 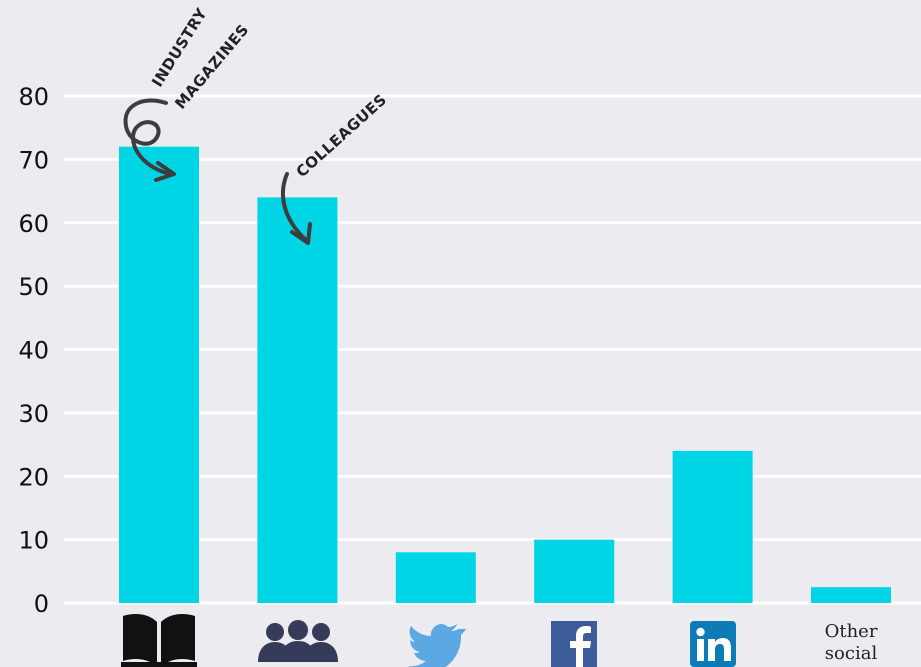 What do you see at coordinates (33, 224) in the screenshot?
I see `y-tick-label-60: 60` at bounding box center [33, 224].